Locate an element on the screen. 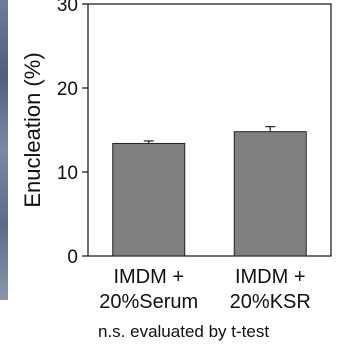 This screenshot has height=353, width=345. x-tick-label: 20%Serum is located at coordinates (148, 302).